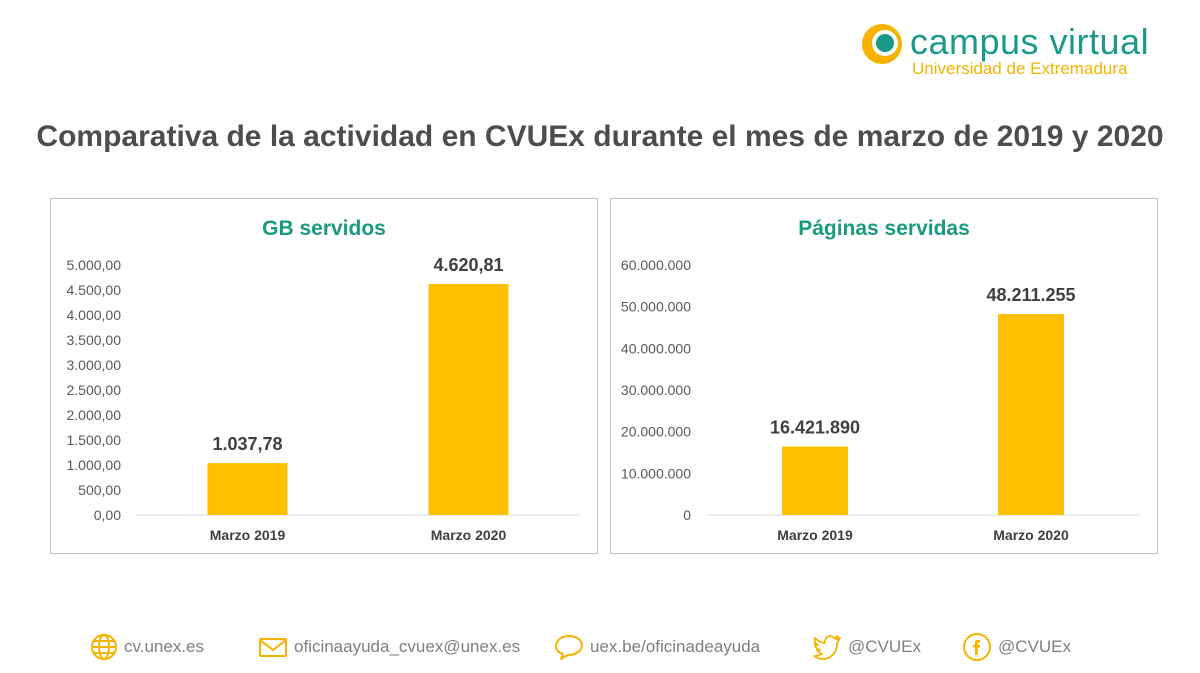 The width and height of the screenshot is (1200, 673). Describe the element at coordinates (687, 515) in the screenshot. I see `y-tick-label: 0` at that location.